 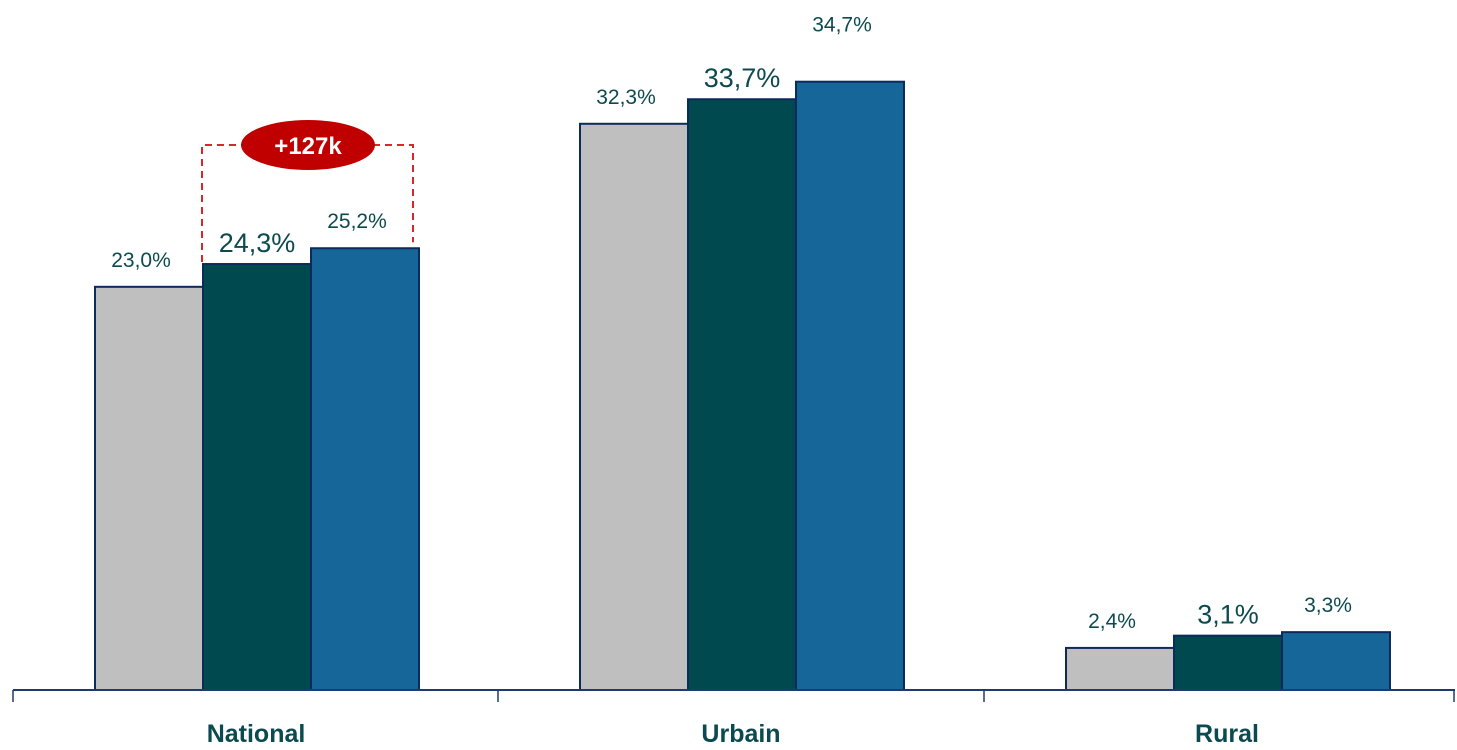 What do you see at coordinates (149, 488) in the screenshot?
I see `bar-national-s1` at bounding box center [149, 488].